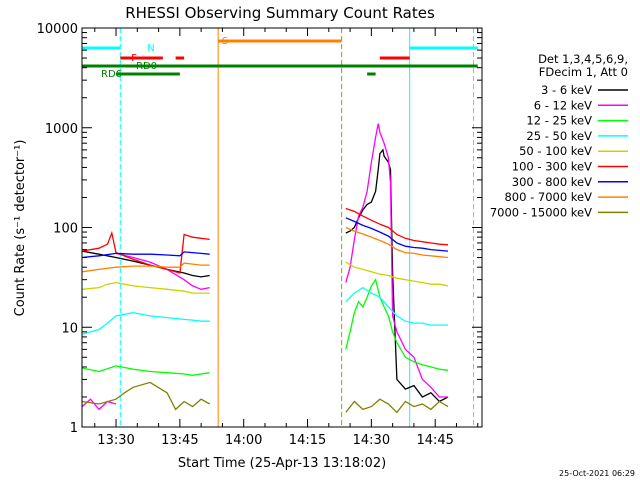 The height and width of the screenshot is (480, 640). What do you see at coordinates (552, 182) in the screenshot?
I see `legend-entry-label: 300 - 800 keV` at bounding box center [552, 182].